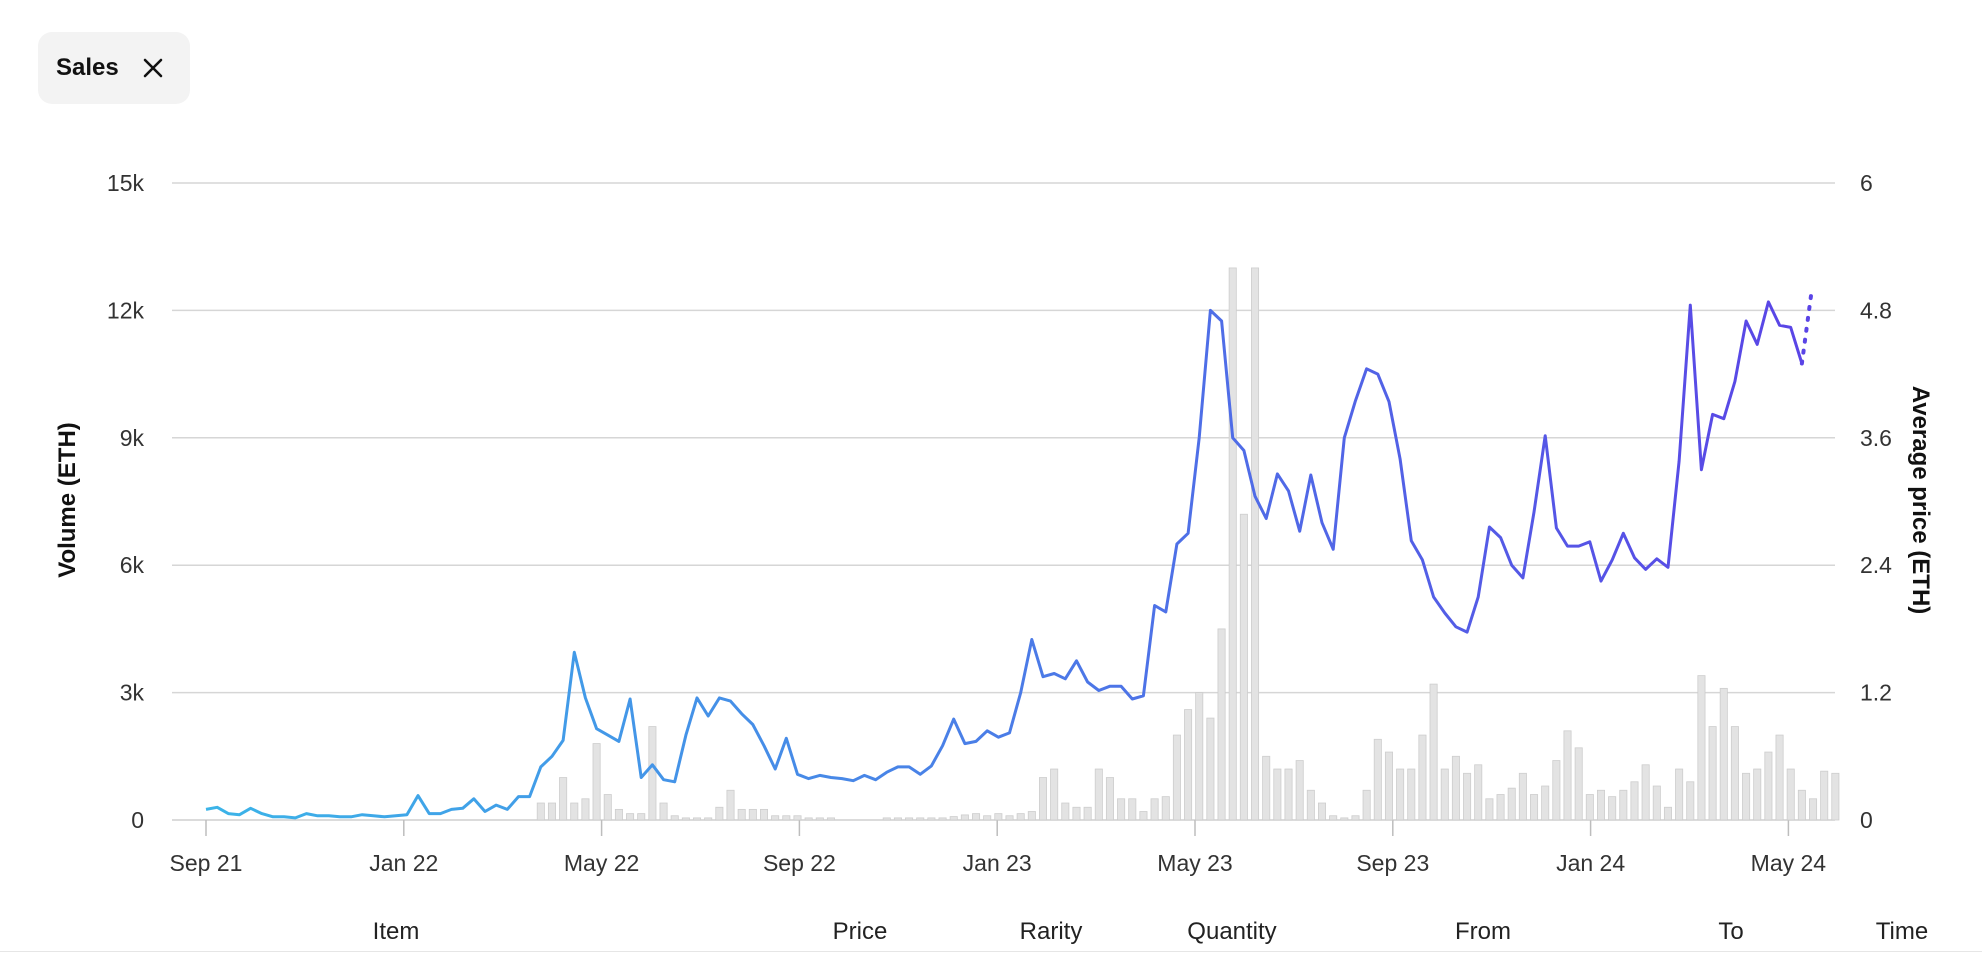 The height and width of the screenshot is (972, 1982). I want to click on y-left-tick-label: 0, so click(137, 820).